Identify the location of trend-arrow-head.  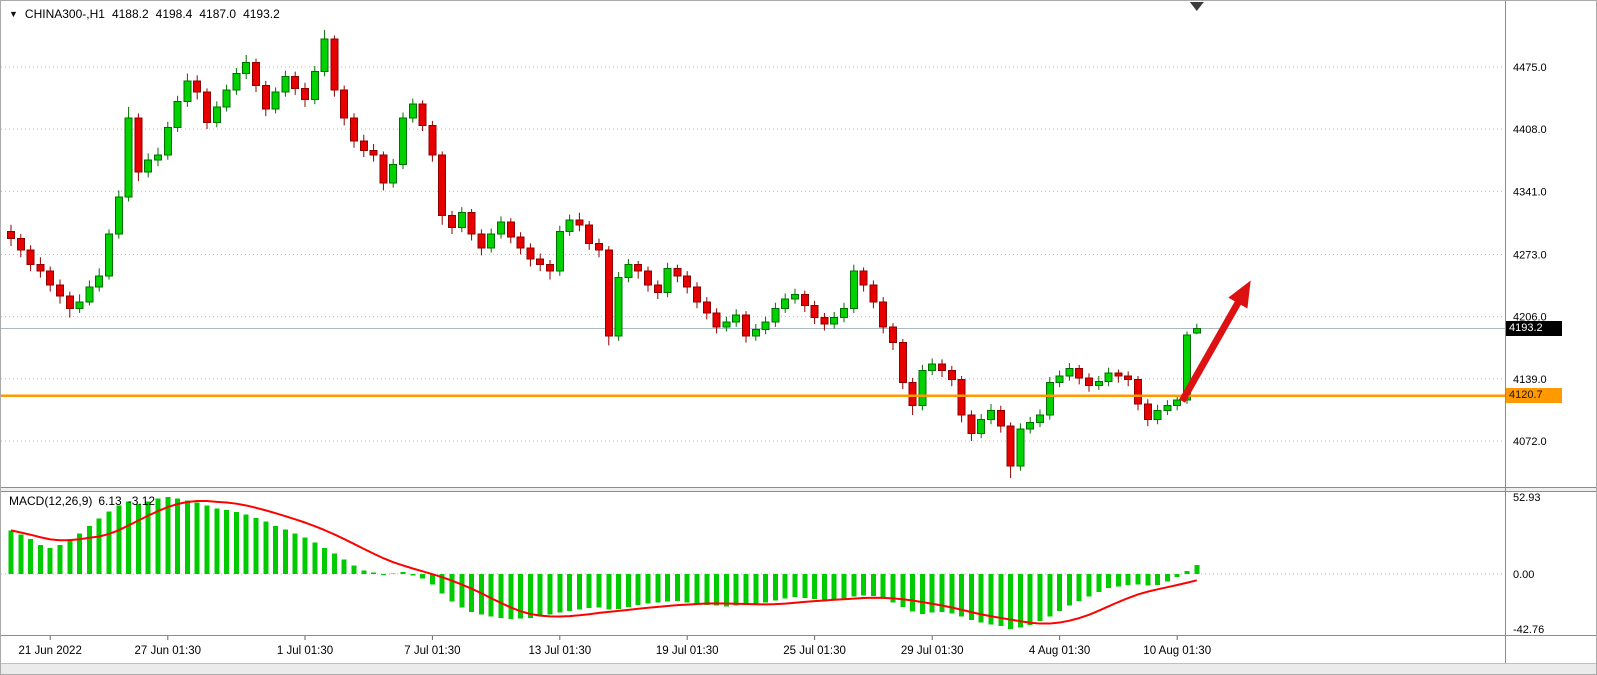
(1239, 294).